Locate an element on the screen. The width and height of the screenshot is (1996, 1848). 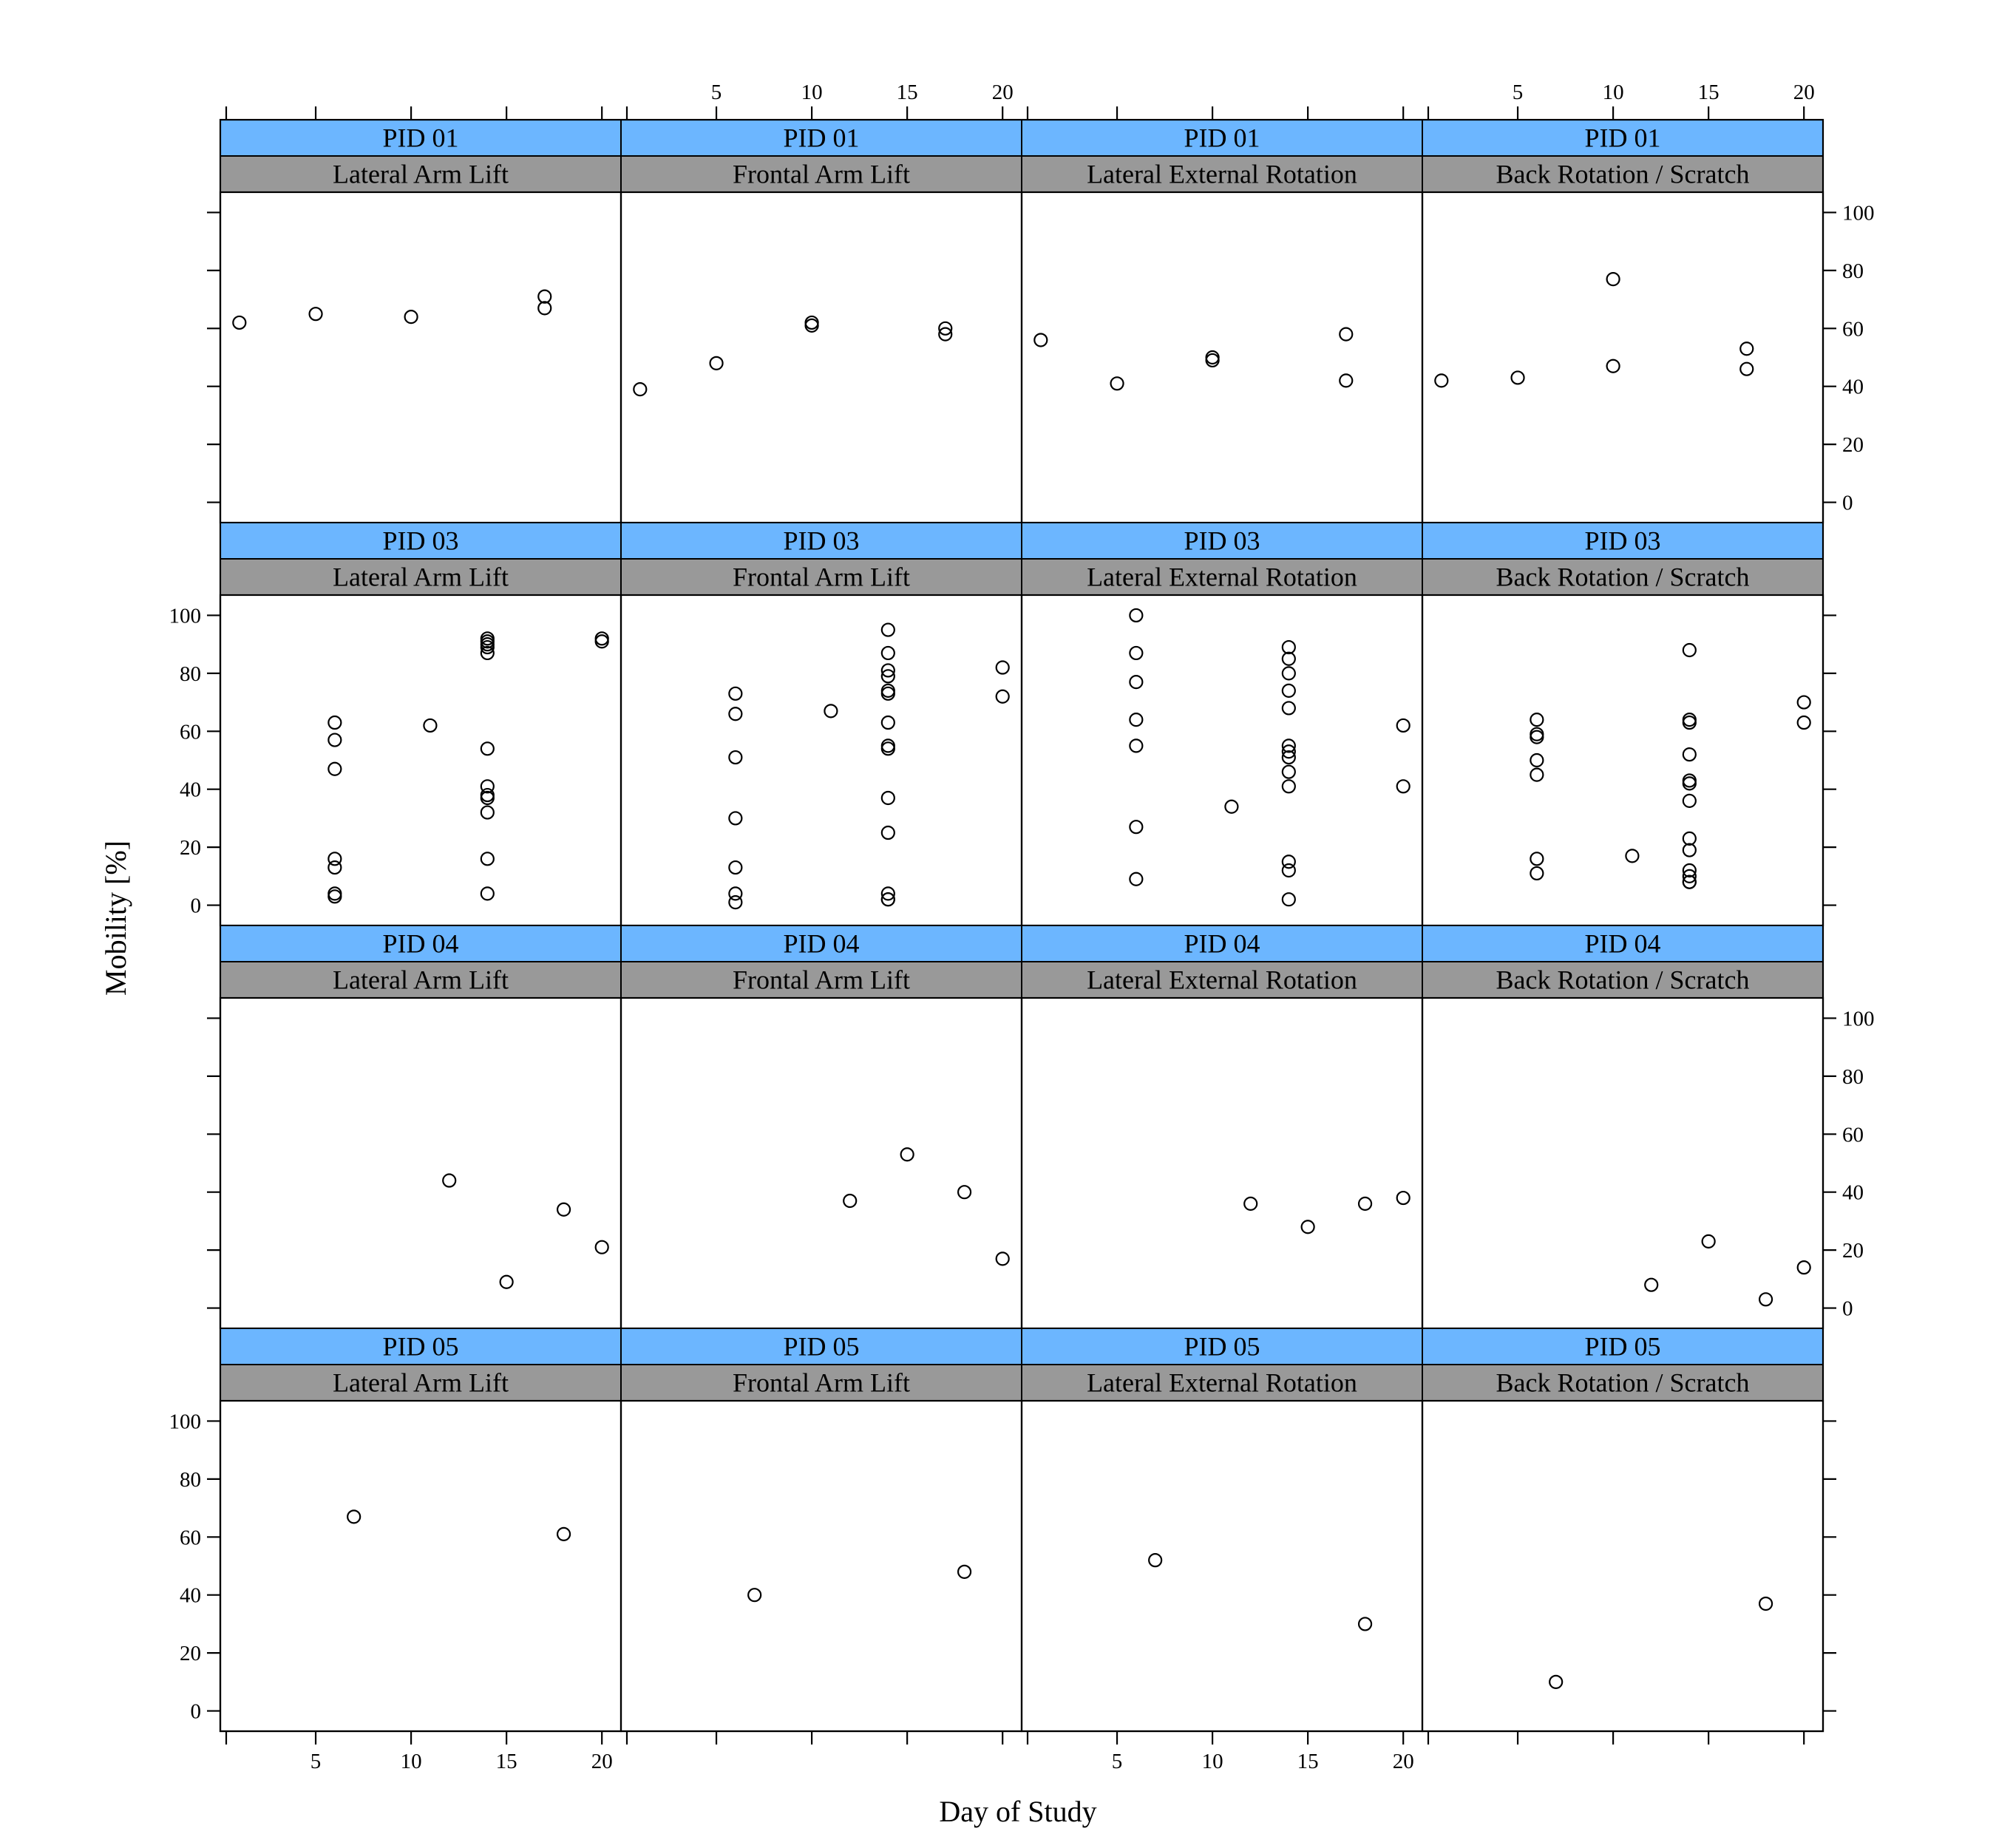
y-tick-label: 40 is located at coordinates (1853, 1193).